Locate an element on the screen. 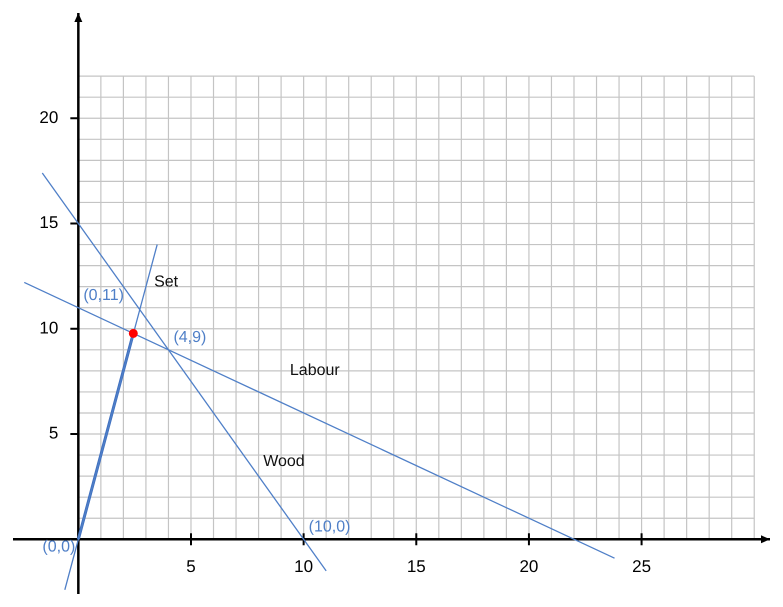  annotation: (4,9) is located at coordinates (189, 337).